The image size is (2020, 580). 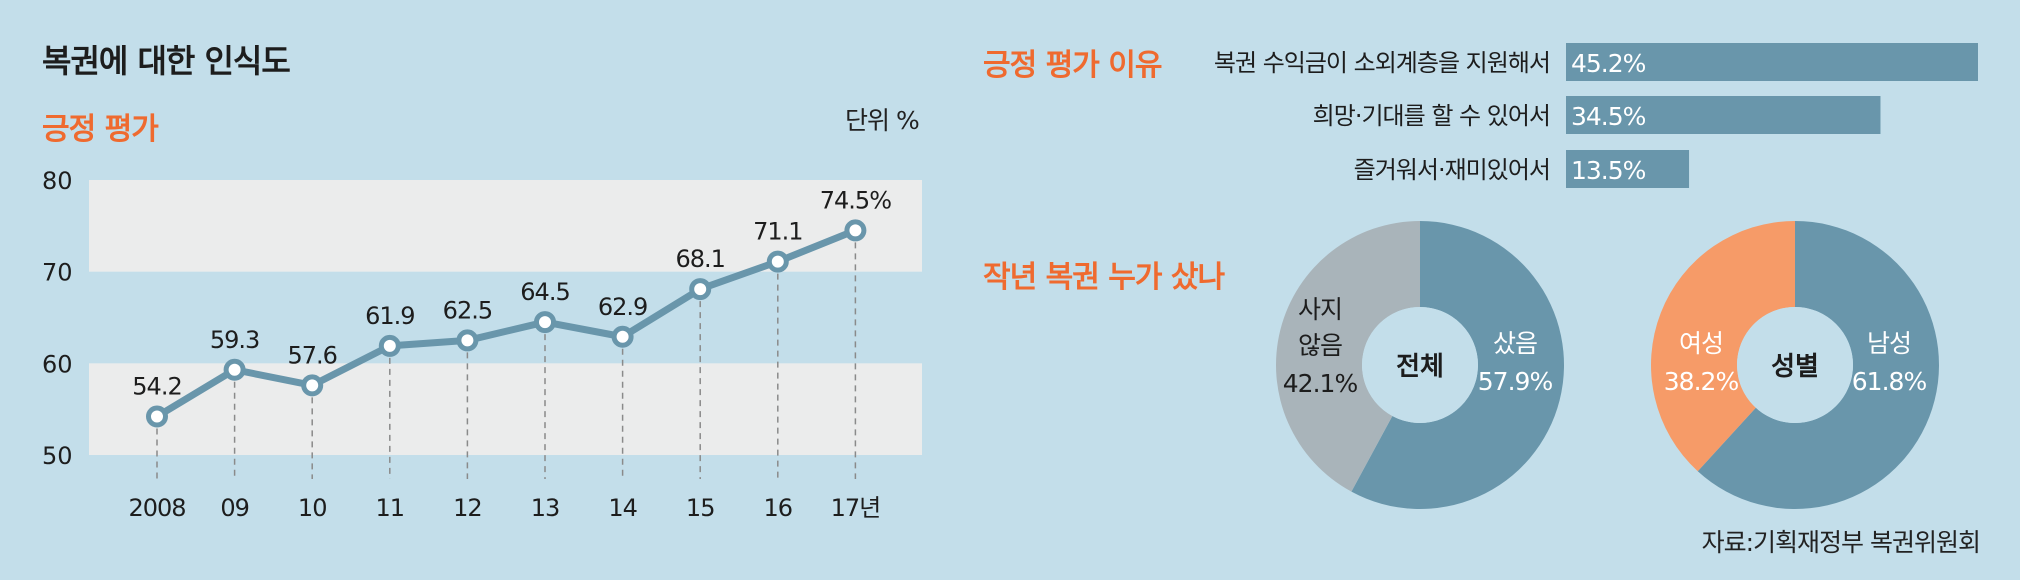 What do you see at coordinates (700, 508) in the screenshot?
I see `x-tick-label: 15` at bounding box center [700, 508].